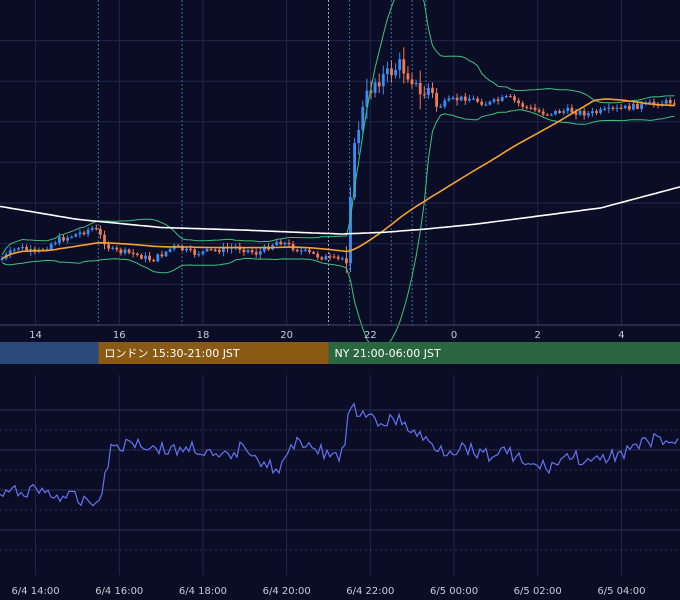  What do you see at coordinates (454, 335) in the screenshot?
I see `main-x-tick-5: 0` at bounding box center [454, 335].